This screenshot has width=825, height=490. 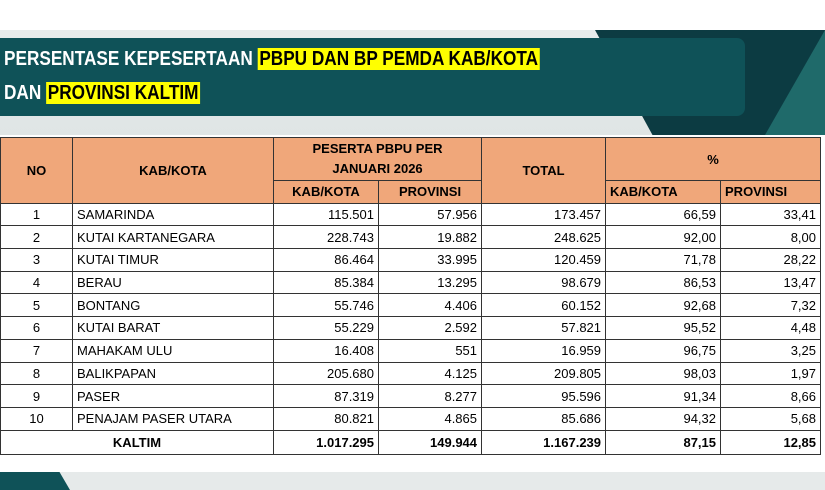 What do you see at coordinates (663, 237) in the screenshot?
I see `row-pct-kab: 92,00` at bounding box center [663, 237].